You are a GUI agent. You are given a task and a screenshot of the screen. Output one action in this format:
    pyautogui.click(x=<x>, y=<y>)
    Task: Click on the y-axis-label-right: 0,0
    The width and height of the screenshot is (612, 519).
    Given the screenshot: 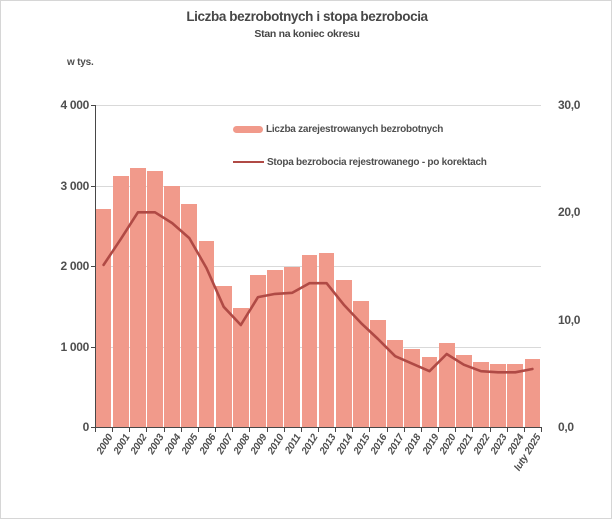 What is the action you would take?
    pyautogui.click(x=566, y=427)
    